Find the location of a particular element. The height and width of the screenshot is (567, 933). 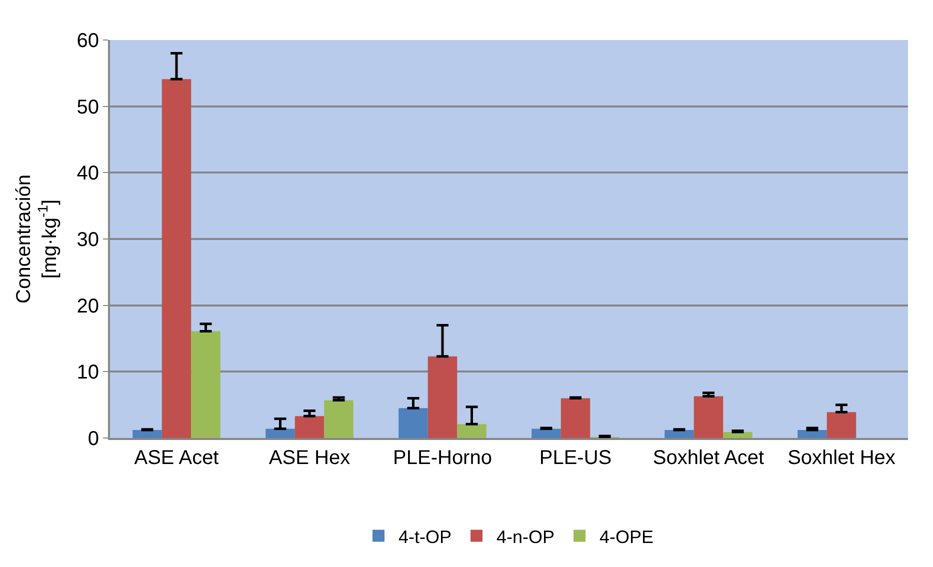

y-tick-label: 30 is located at coordinates (87, 240).